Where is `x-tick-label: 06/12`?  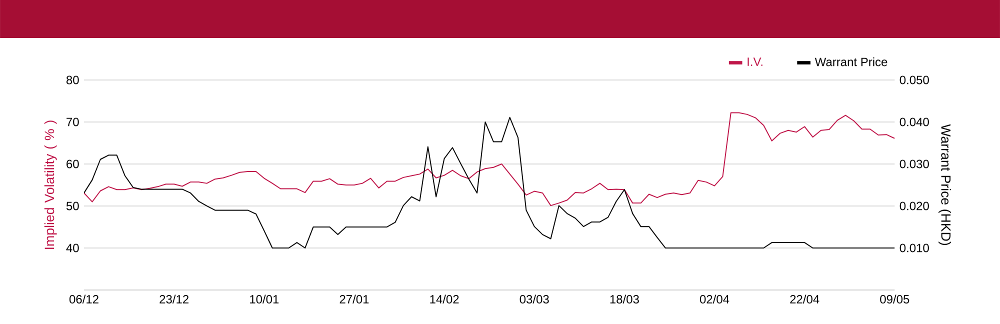
x-tick-label: 06/12 is located at coordinates (83, 299).